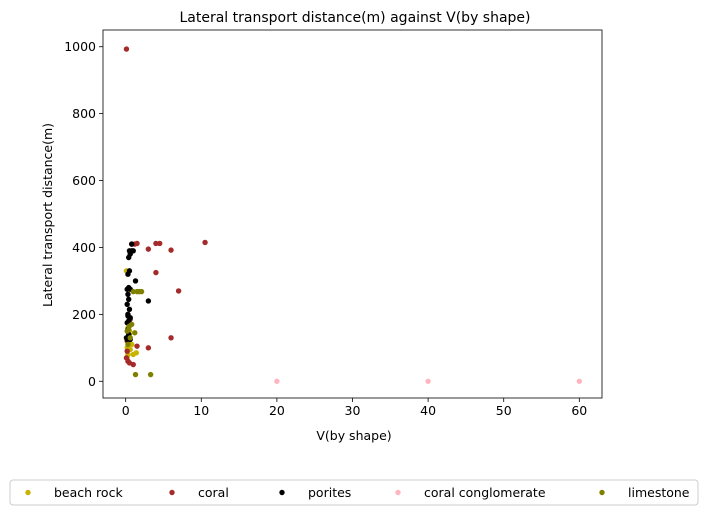 This screenshot has width=708, height=515. I want to click on y-tick-label: 0, so click(92, 381).